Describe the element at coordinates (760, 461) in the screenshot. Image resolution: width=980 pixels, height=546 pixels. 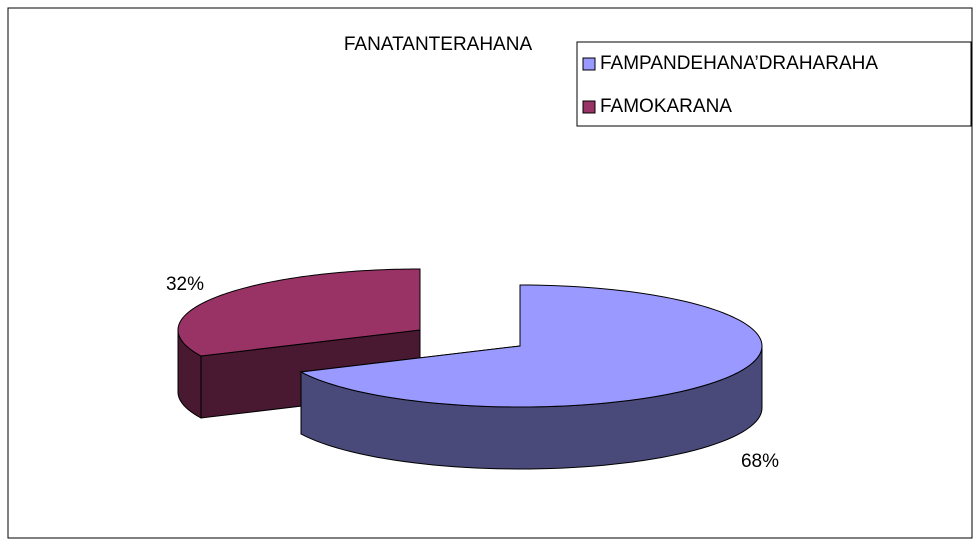
I see `data-label: 68%` at that location.